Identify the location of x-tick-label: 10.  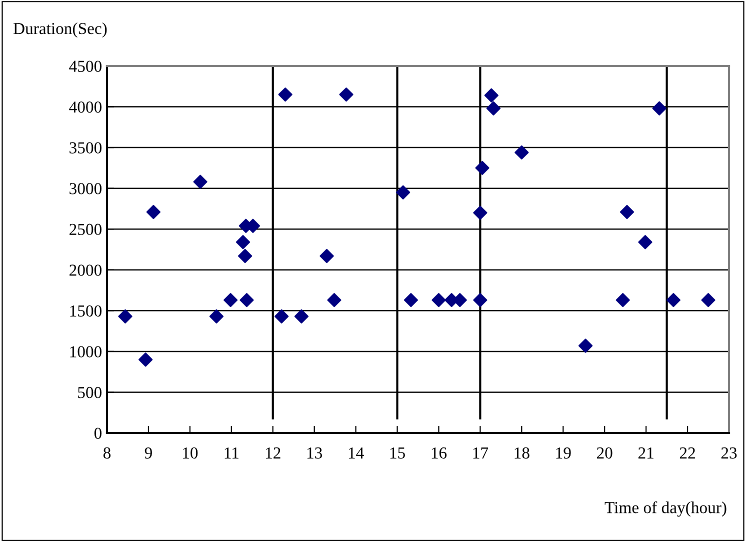
(190, 453).